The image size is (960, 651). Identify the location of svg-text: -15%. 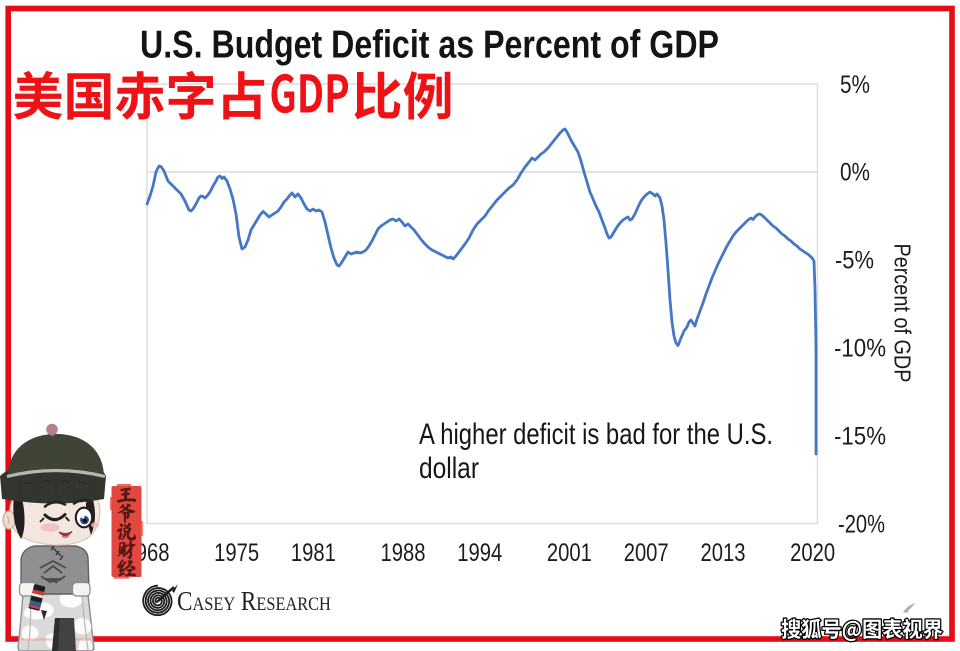
(860, 436).